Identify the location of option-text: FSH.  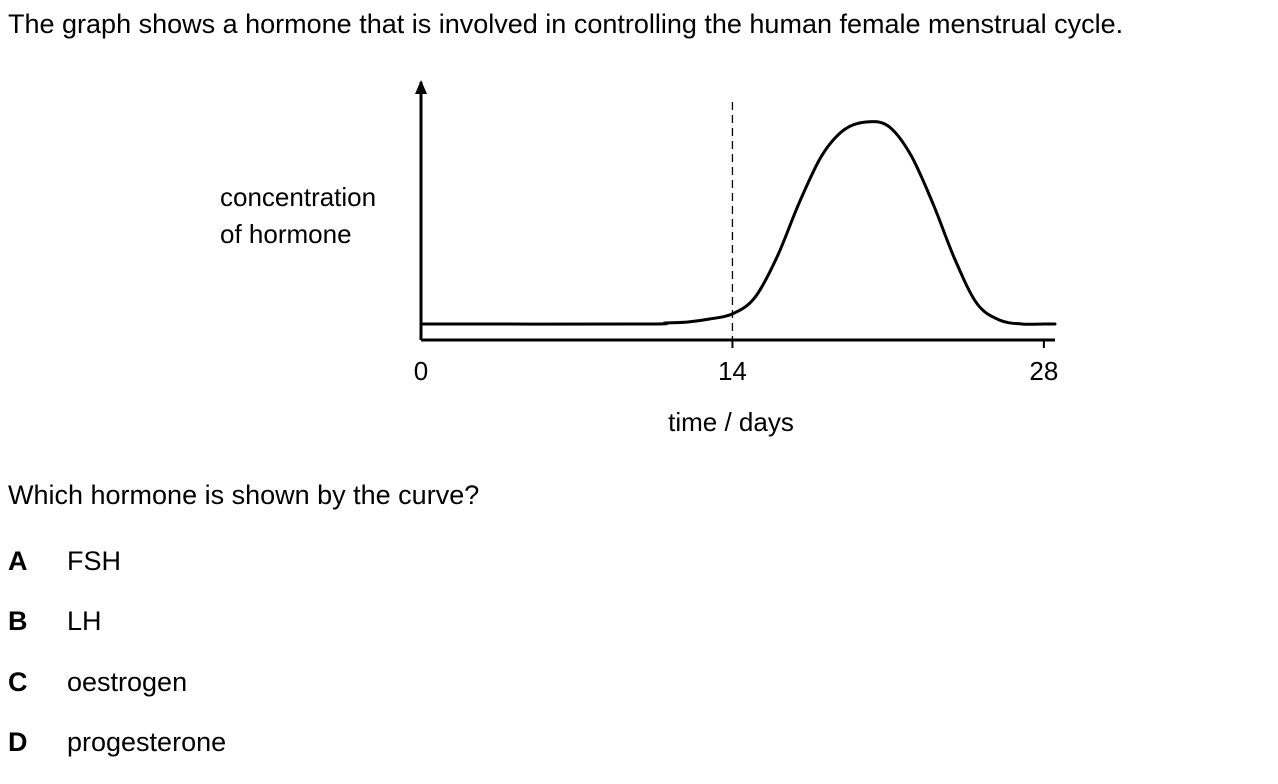
(94, 561).